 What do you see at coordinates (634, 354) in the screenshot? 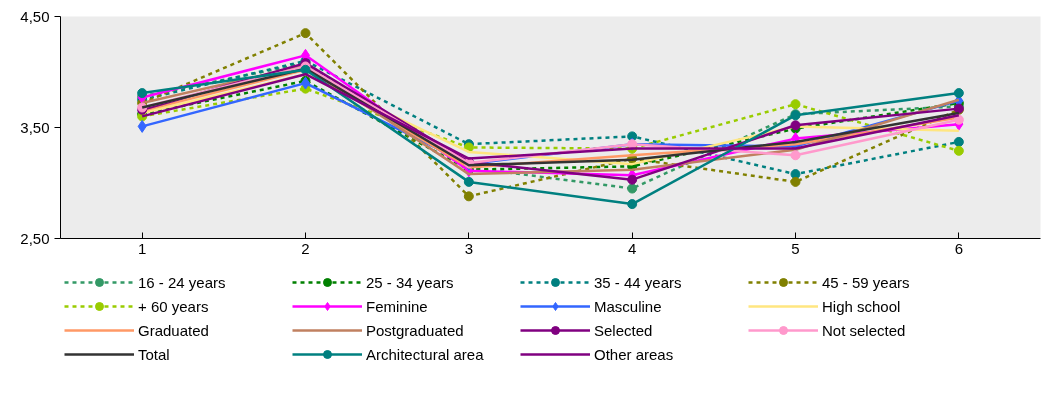
I see `legend-label: Other areas` at bounding box center [634, 354].